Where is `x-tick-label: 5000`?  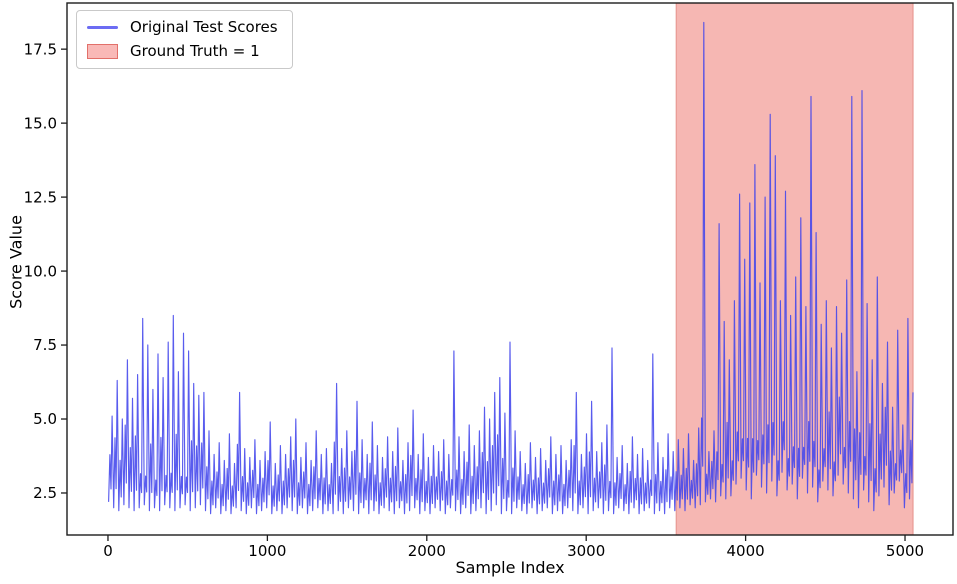 x-tick-label: 5000 is located at coordinates (905, 551).